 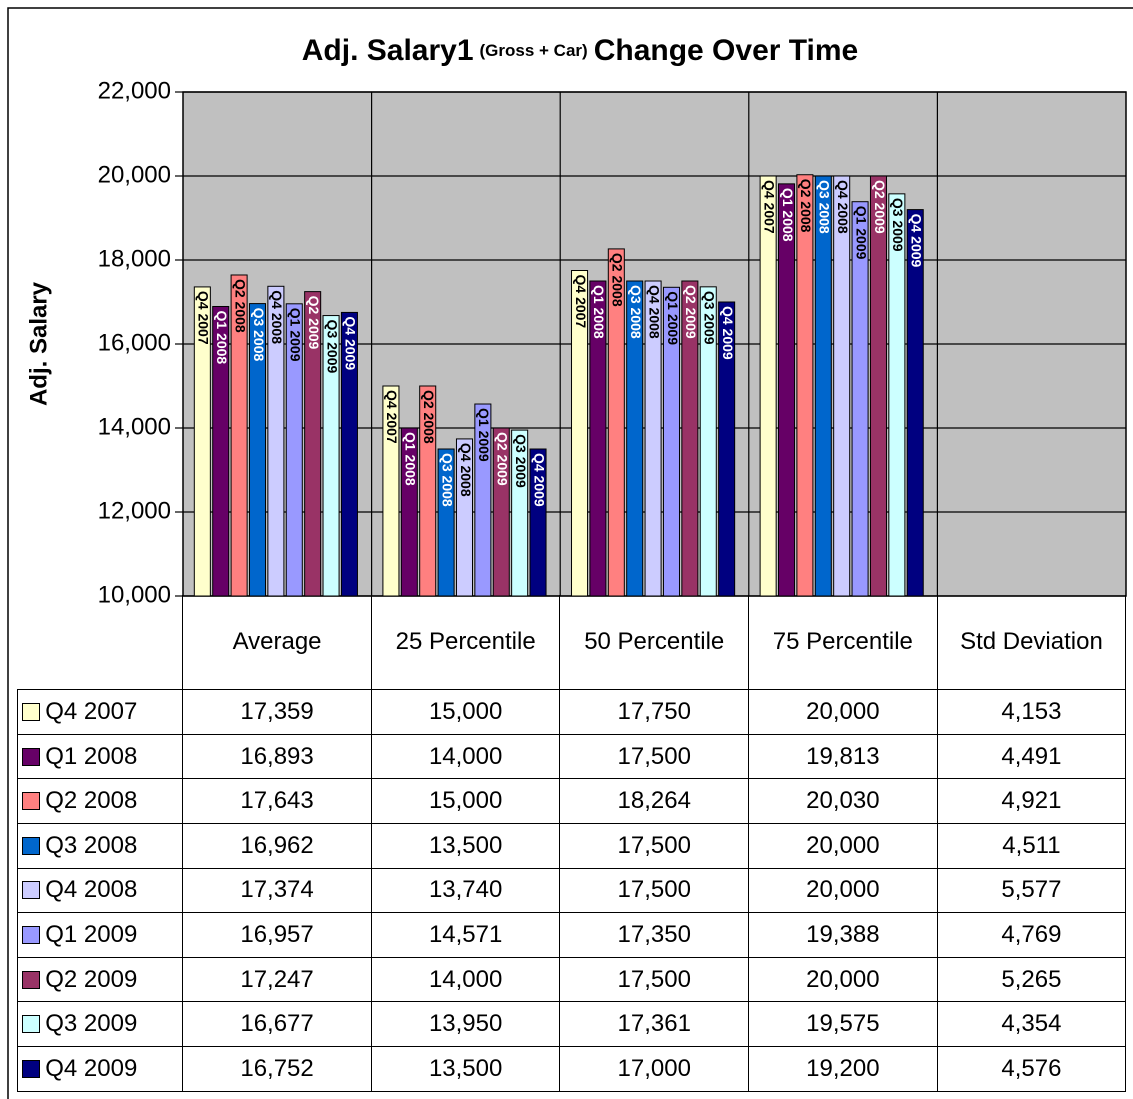 I want to click on category-label: Average, so click(x=277, y=643).